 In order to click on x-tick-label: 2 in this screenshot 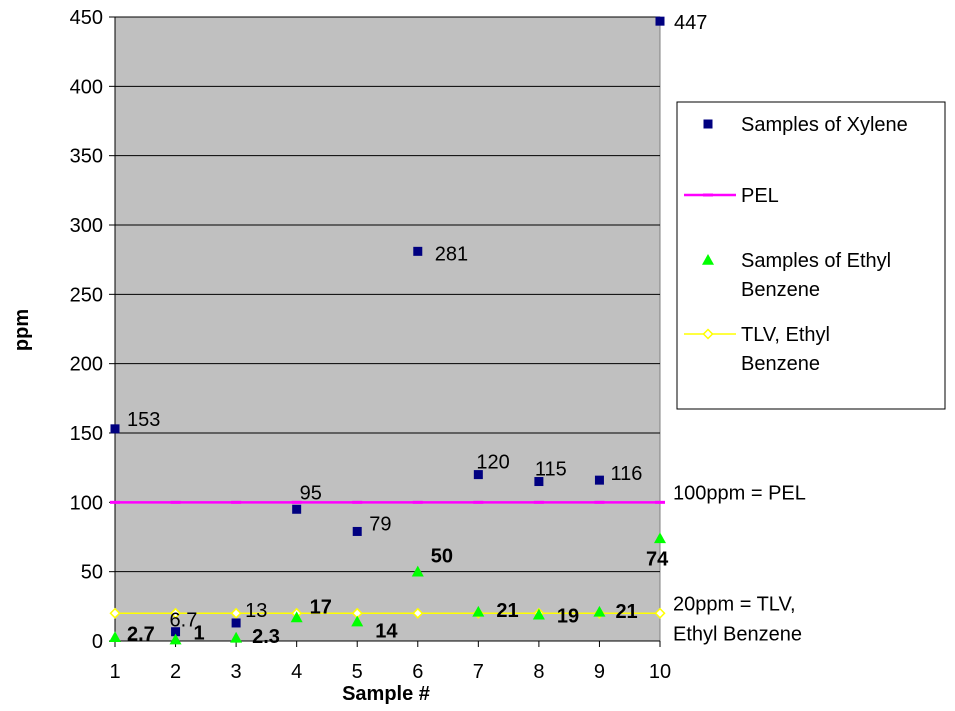, I will do `click(175, 672)`.